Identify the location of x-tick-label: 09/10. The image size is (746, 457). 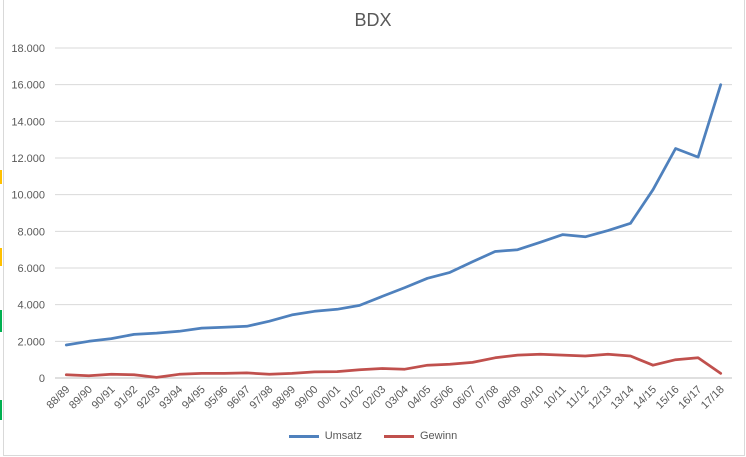
(532, 398).